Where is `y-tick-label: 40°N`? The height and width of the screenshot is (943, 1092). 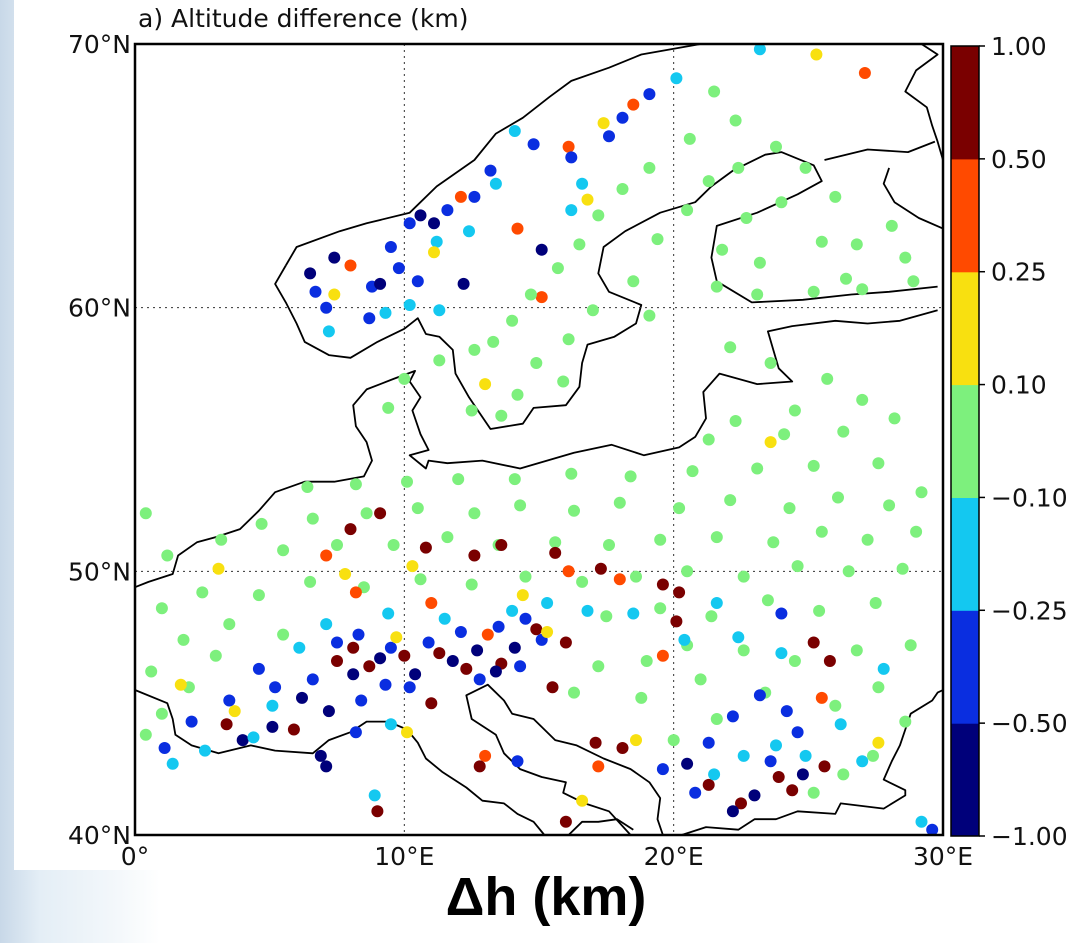 y-tick-label: 40°N is located at coordinates (99, 835).